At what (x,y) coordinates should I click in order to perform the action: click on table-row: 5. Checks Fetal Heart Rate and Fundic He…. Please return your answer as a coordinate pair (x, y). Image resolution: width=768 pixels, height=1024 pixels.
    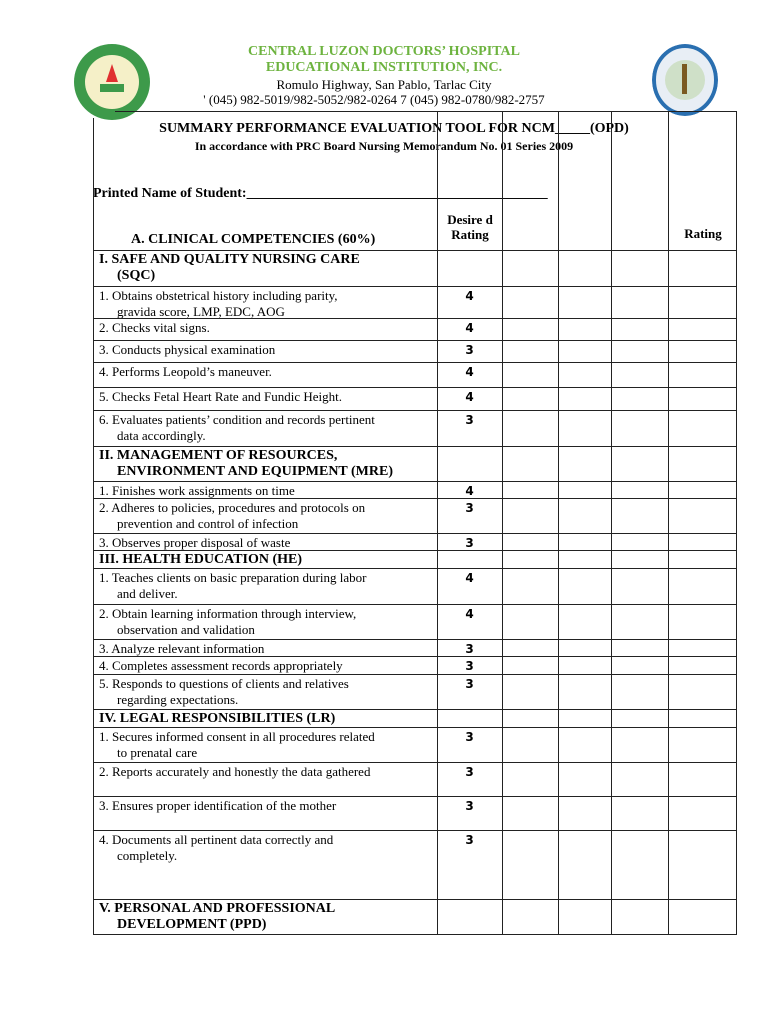
    Looking at the image, I should click on (414, 398).